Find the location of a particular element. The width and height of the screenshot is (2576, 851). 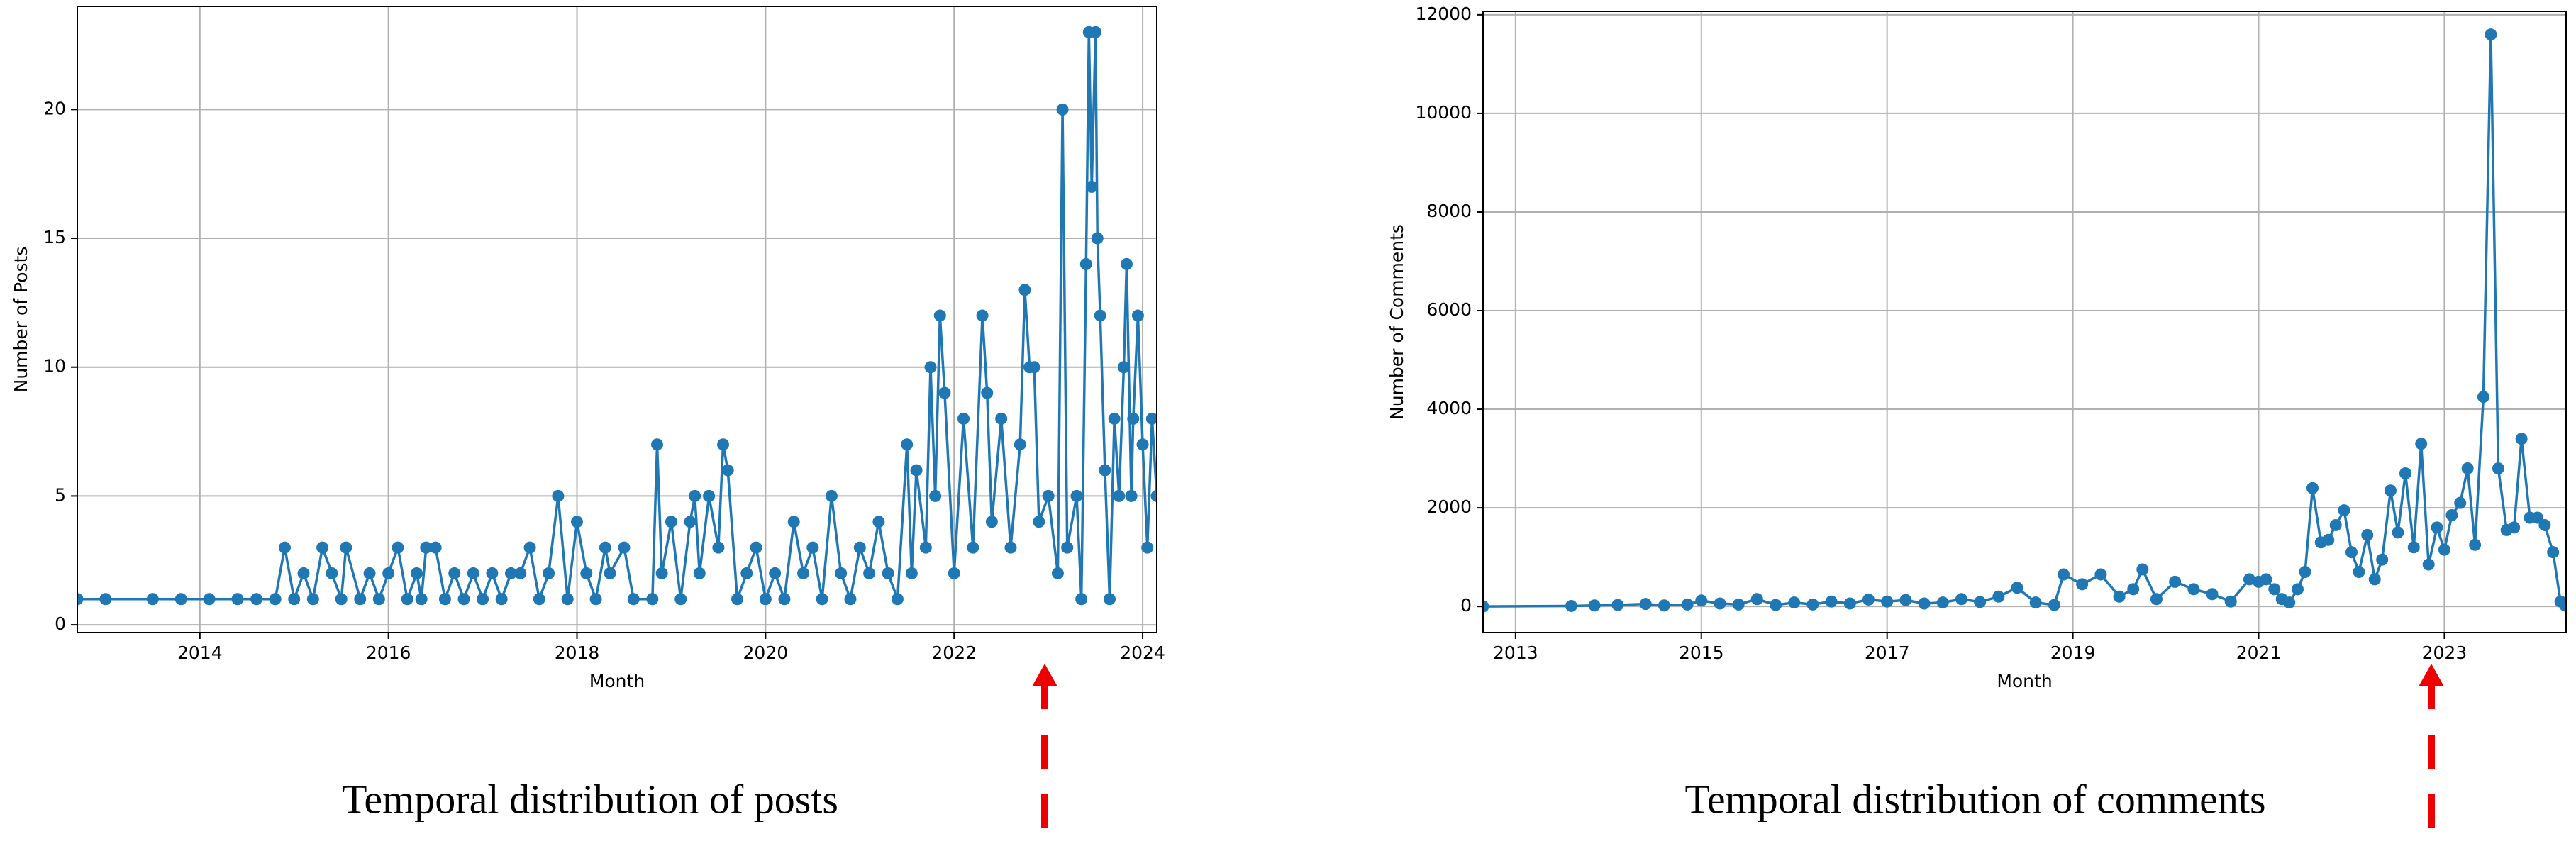

y-tick-label: 2000 is located at coordinates (1449, 506).